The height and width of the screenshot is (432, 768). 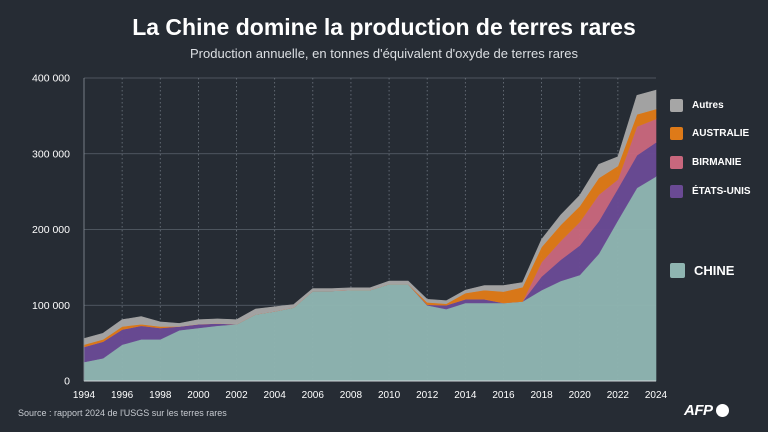 I want to click on legend-swatch-australie, so click(x=676, y=133).